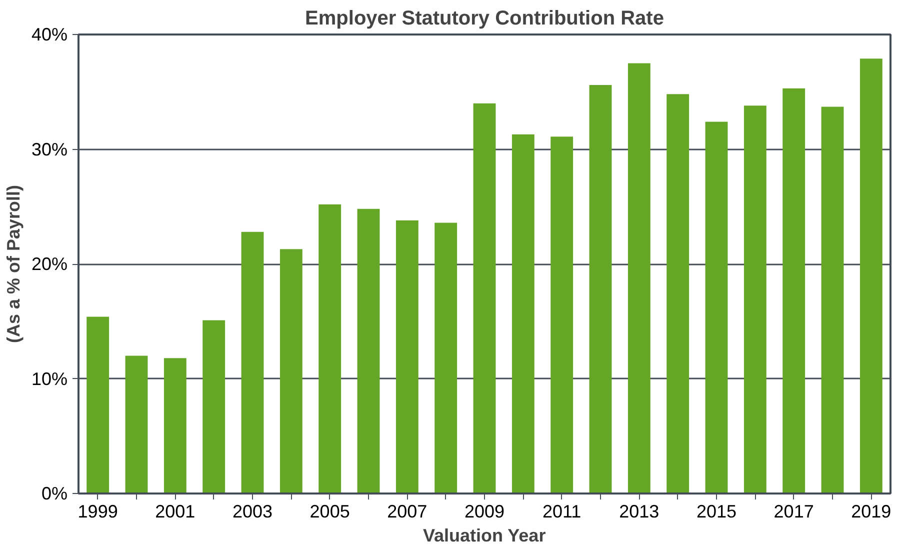 Image resolution: width=911 pixels, height=552 pixels. I want to click on x-tick-label: 2011, so click(562, 512).